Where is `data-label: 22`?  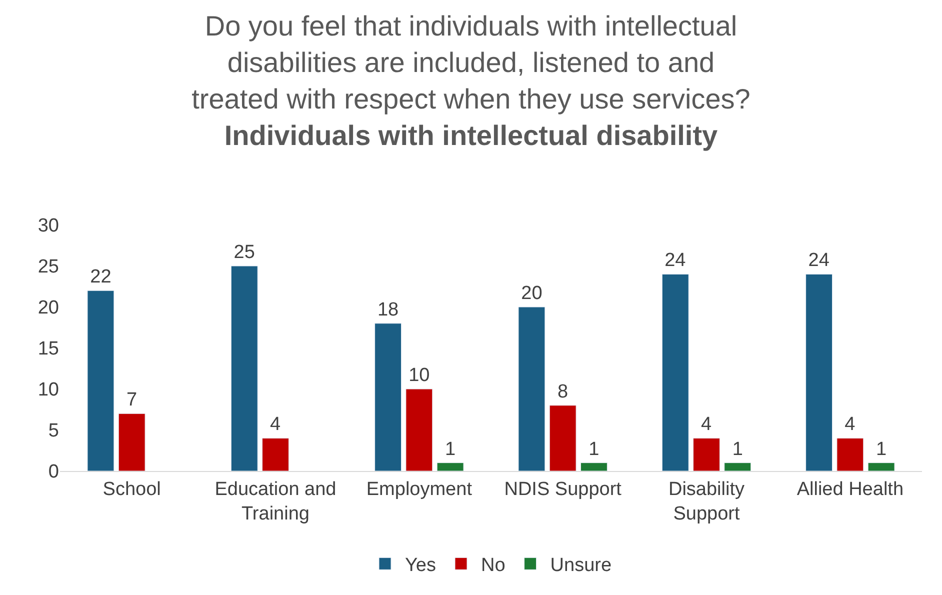
data-label: 22 is located at coordinates (101, 277).